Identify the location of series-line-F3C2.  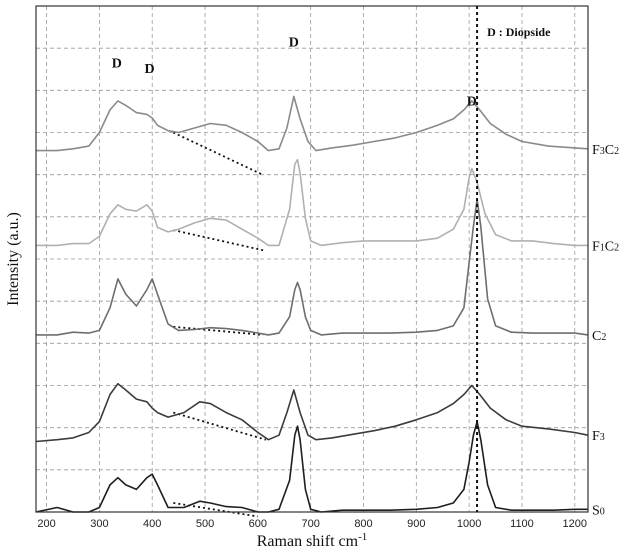
(312, 123).